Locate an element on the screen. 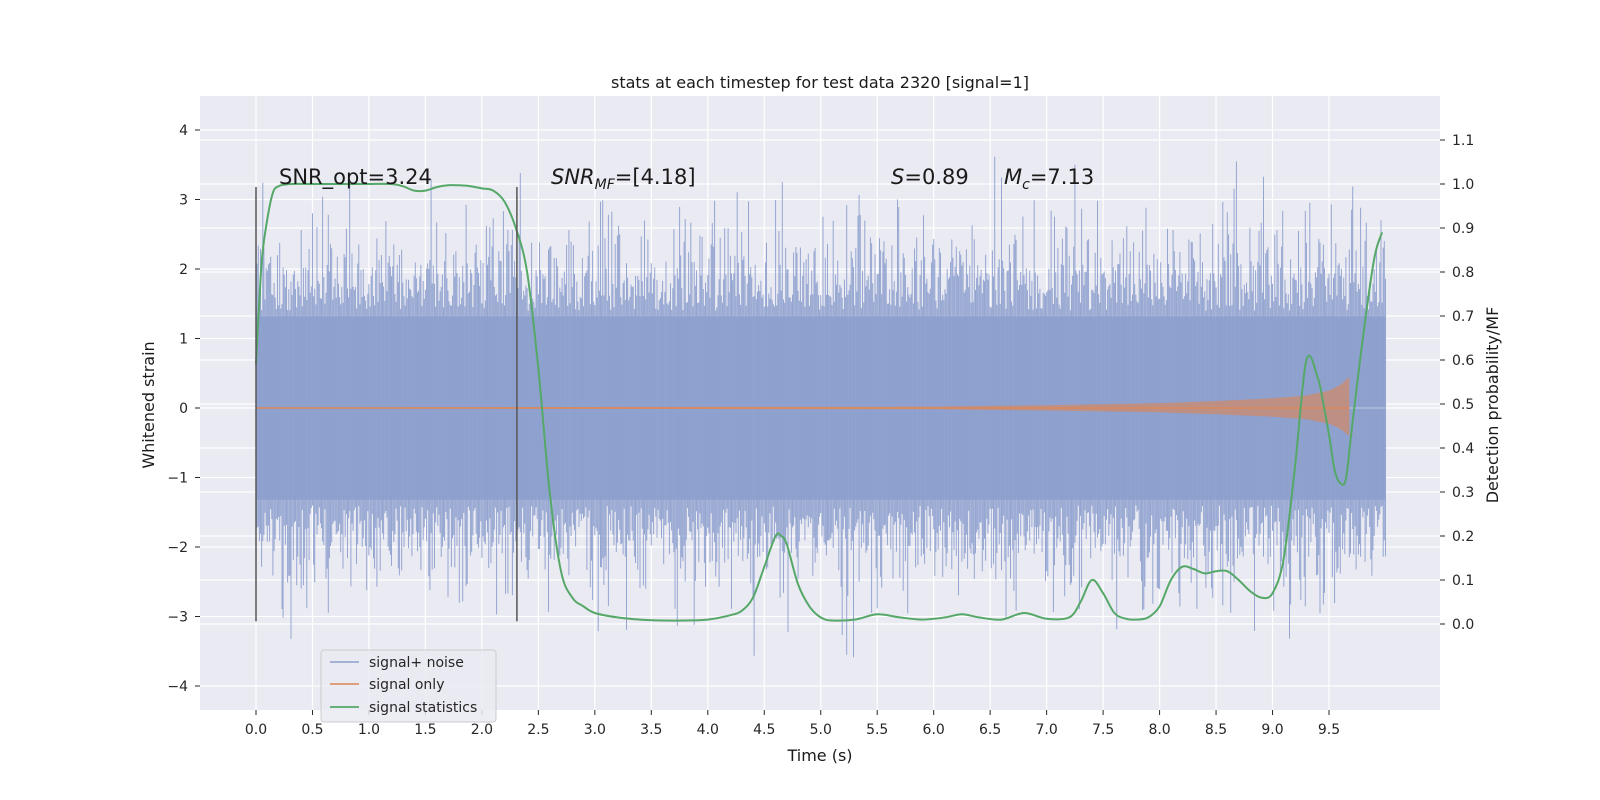 This screenshot has width=1600, height=800. legend-label-signal-statistics: signal statistics is located at coordinates (423, 708).